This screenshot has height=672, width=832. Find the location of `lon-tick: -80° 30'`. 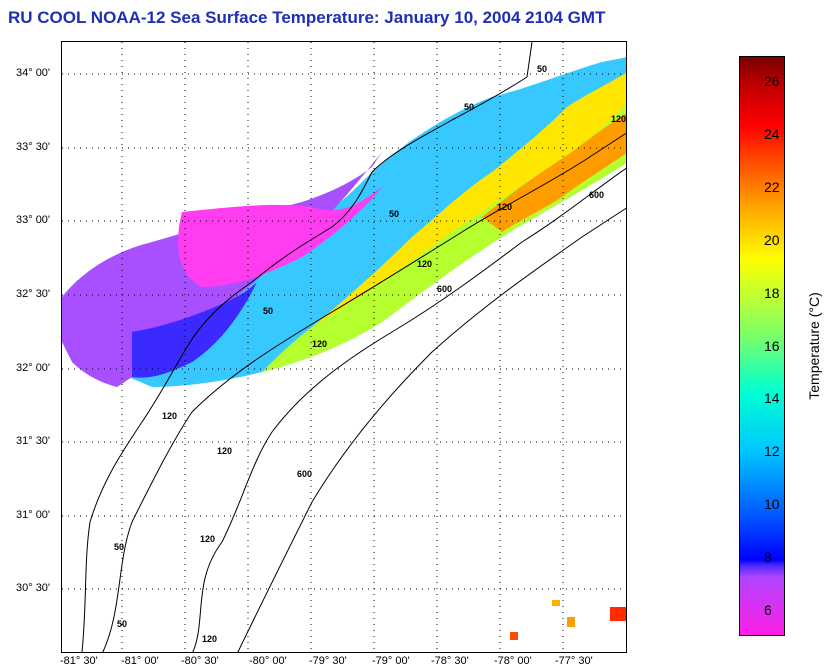

lon-tick: -80° 30' is located at coordinates (200, 661).